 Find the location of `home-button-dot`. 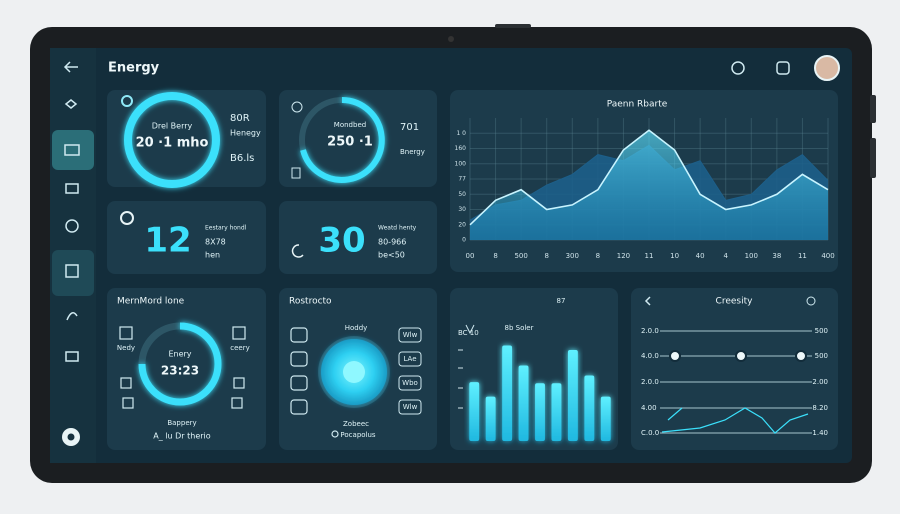

home-button-dot is located at coordinates (71, 437).